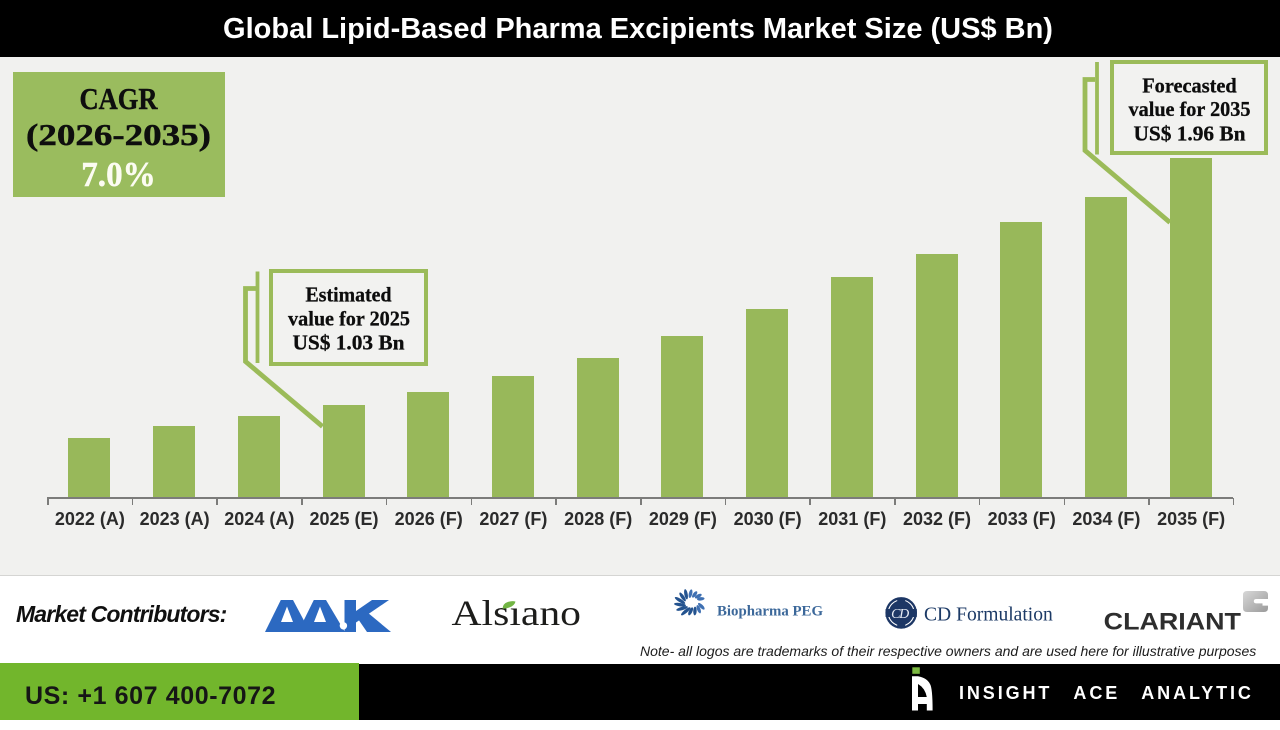 The width and height of the screenshot is (1280, 730). What do you see at coordinates (349, 343) in the screenshot?
I see `svg-text: US$ 1.03 Bn` at bounding box center [349, 343].